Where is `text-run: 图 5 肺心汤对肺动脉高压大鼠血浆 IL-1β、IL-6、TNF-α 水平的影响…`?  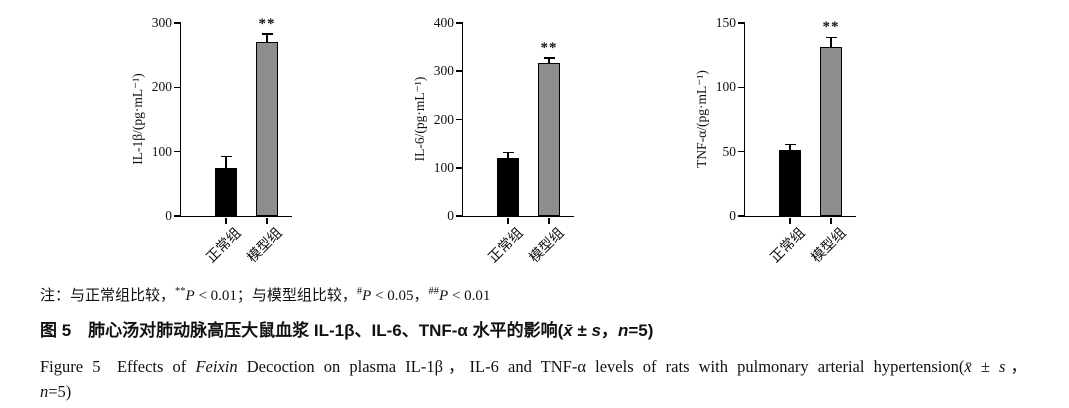 text-run: 图 5 肺心汤对肺动脉高压大鼠血浆 IL-1β、IL-6、TNF-α 水平的影响… is located at coordinates (302, 330).